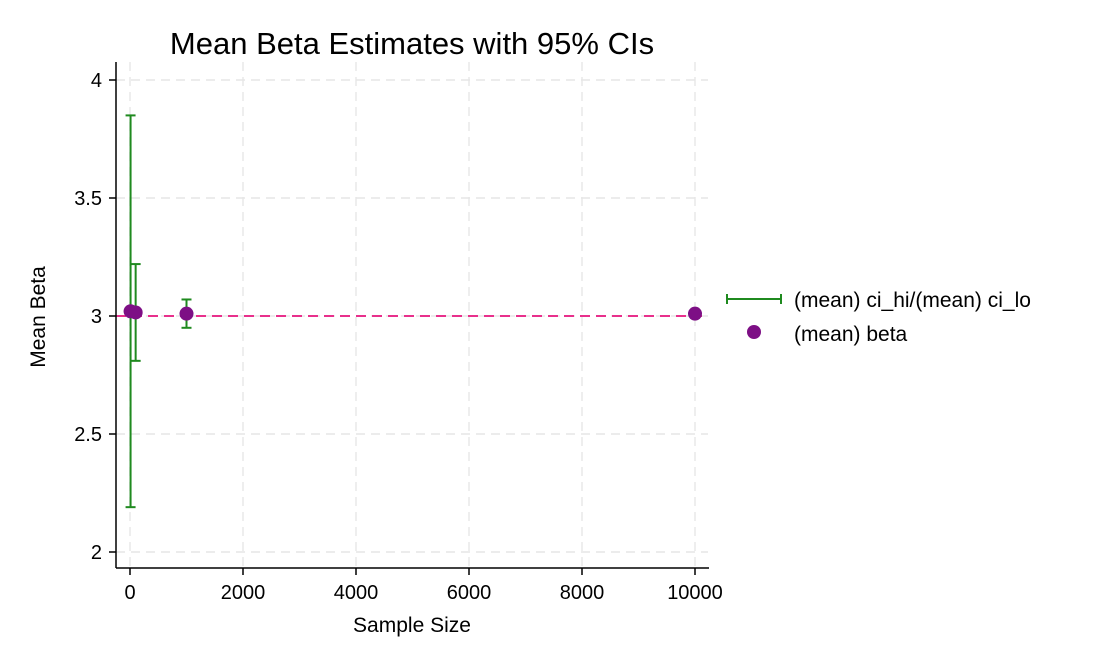  What do you see at coordinates (356, 593) in the screenshot?
I see `x-tick-label-2: 4000` at bounding box center [356, 593].